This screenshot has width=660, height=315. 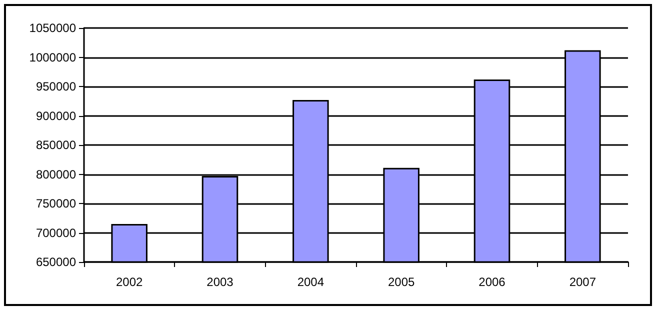 What do you see at coordinates (310, 282) in the screenshot?
I see `x-tick-label: 2004` at bounding box center [310, 282].